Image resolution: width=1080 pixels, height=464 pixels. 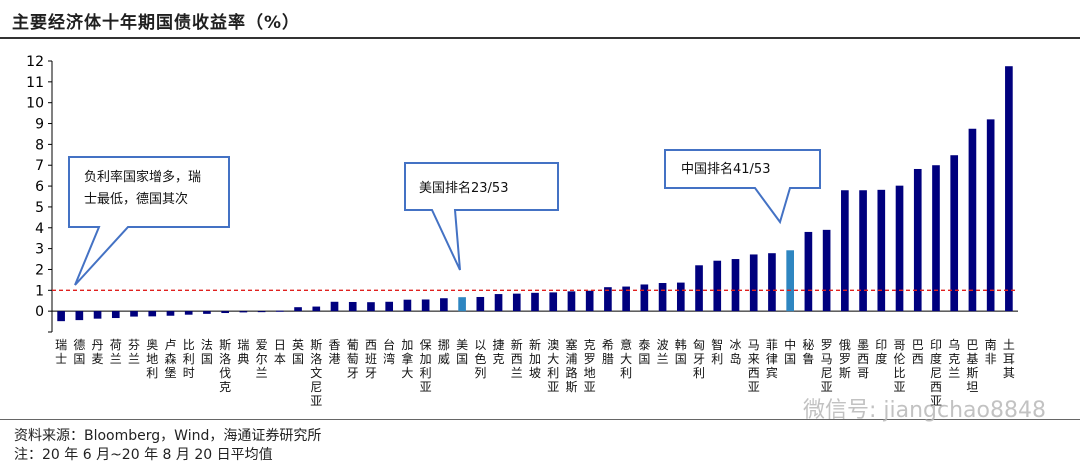 What do you see at coordinates (298, 352) in the screenshot?
I see `x-tick-label: 英国` at bounding box center [298, 352].